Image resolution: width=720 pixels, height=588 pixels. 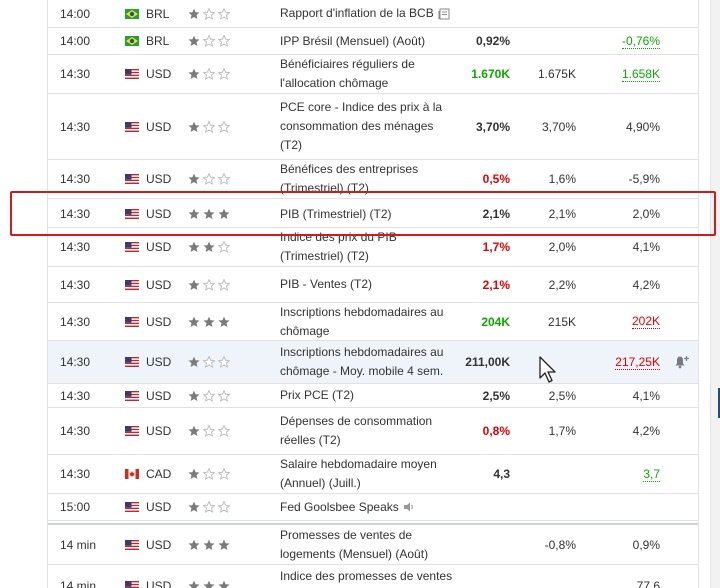 I want to click on event-link: Fed Goolsbee Speaks, so click(x=347, y=507).